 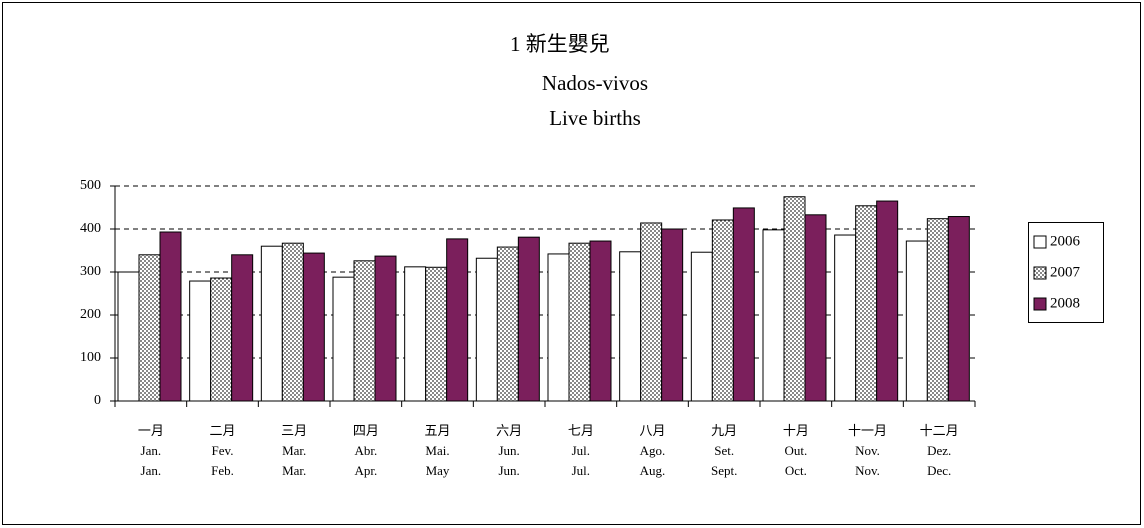 I want to click on x-tick-label: 三月, so click(x=294, y=430).